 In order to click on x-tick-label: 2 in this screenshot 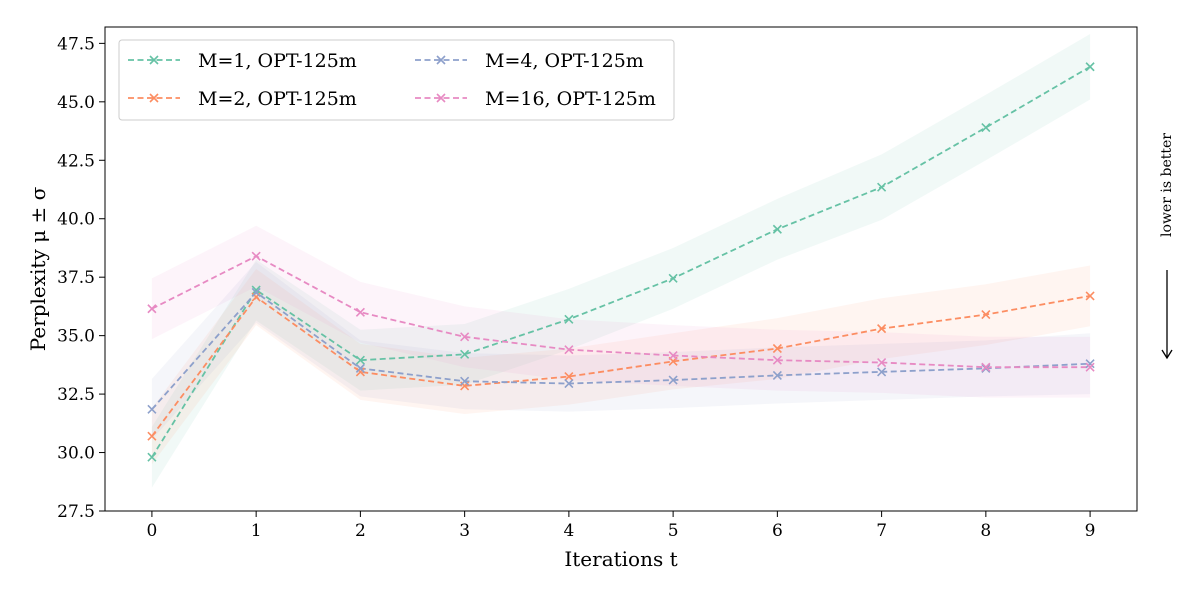, I will do `click(360, 531)`.